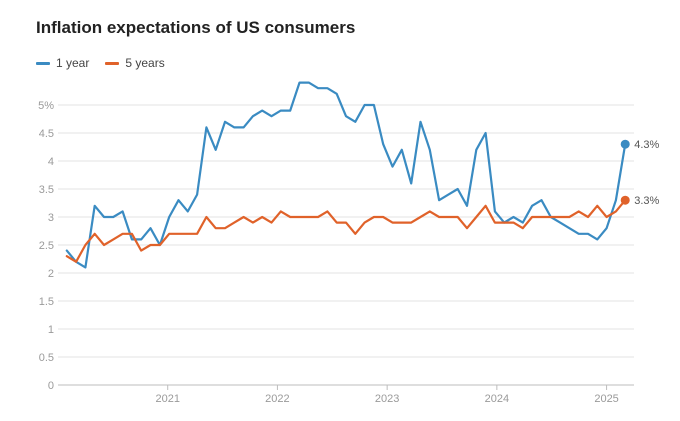  Describe the element at coordinates (43, 63) in the screenshot. I see `legend-swatch-1-year` at that location.